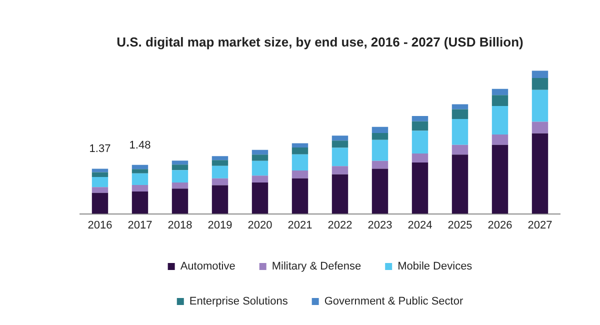 The image size is (600, 325). Describe the element at coordinates (208, 266) in the screenshot. I see `legend-label: Automotive` at that location.